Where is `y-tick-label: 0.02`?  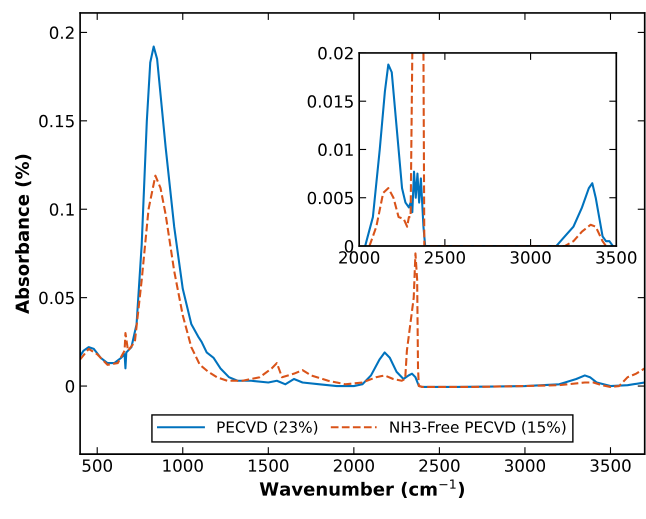 y-tick-label: 0.02 is located at coordinates (335, 53).